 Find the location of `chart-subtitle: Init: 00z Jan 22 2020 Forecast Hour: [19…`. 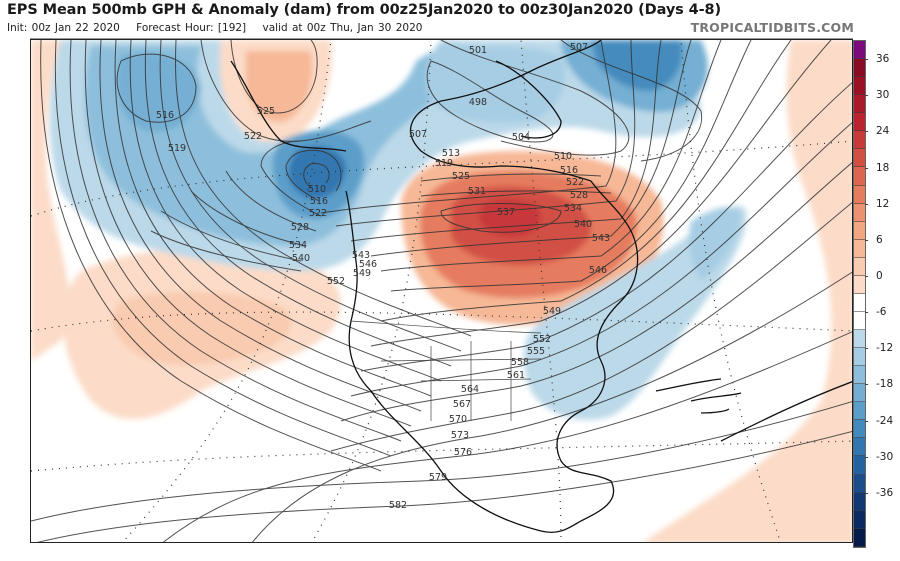

chart-subtitle: Init: 00z Jan 22 2020 Forecast Hour: [19… is located at coordinates (220, 28).